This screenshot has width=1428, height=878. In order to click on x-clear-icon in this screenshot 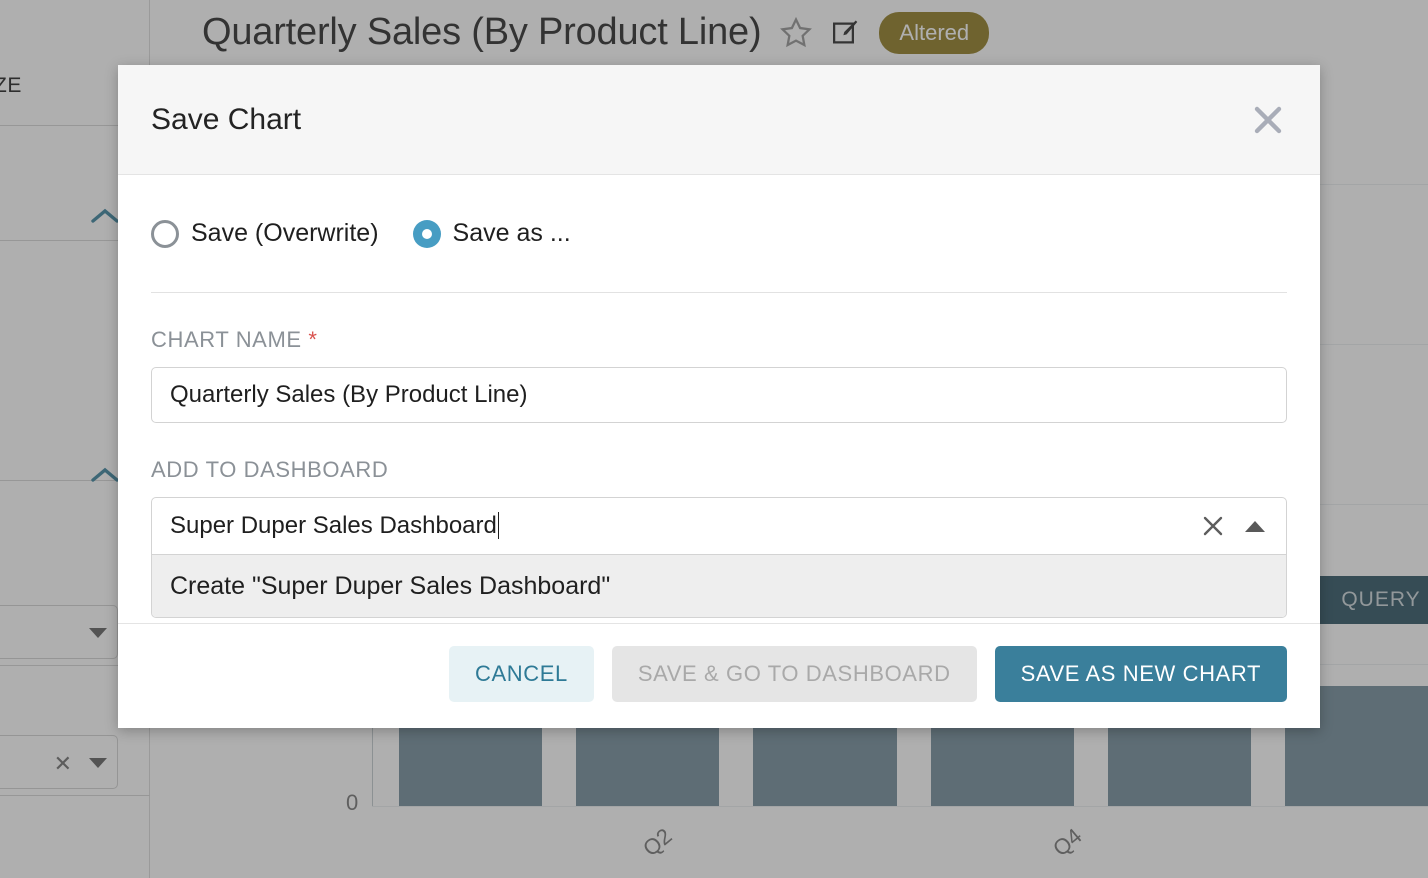, I will do `click(1213, 526)`.